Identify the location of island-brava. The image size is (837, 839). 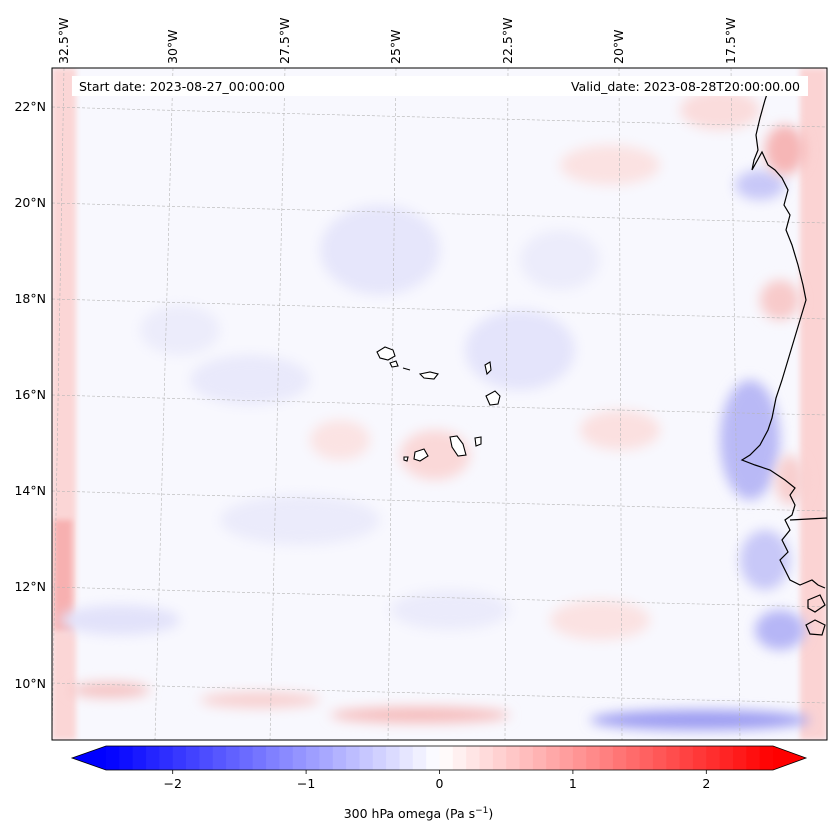
(406, 459).